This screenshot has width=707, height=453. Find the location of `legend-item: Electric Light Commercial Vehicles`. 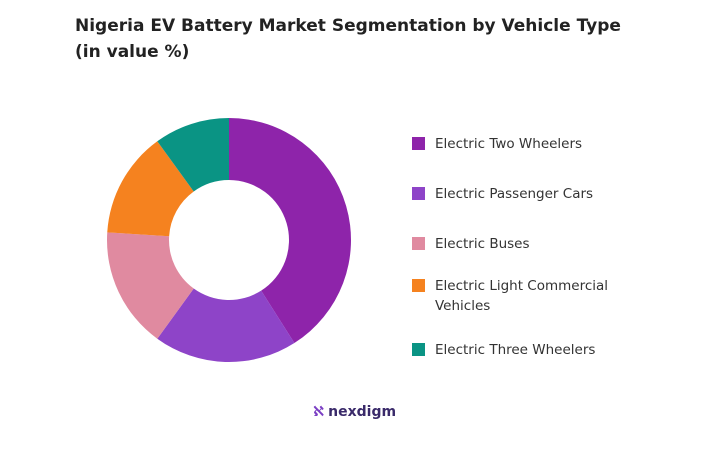

legend-item: Electric Light Commercial Vehicles is located at coordinates (518, 296).